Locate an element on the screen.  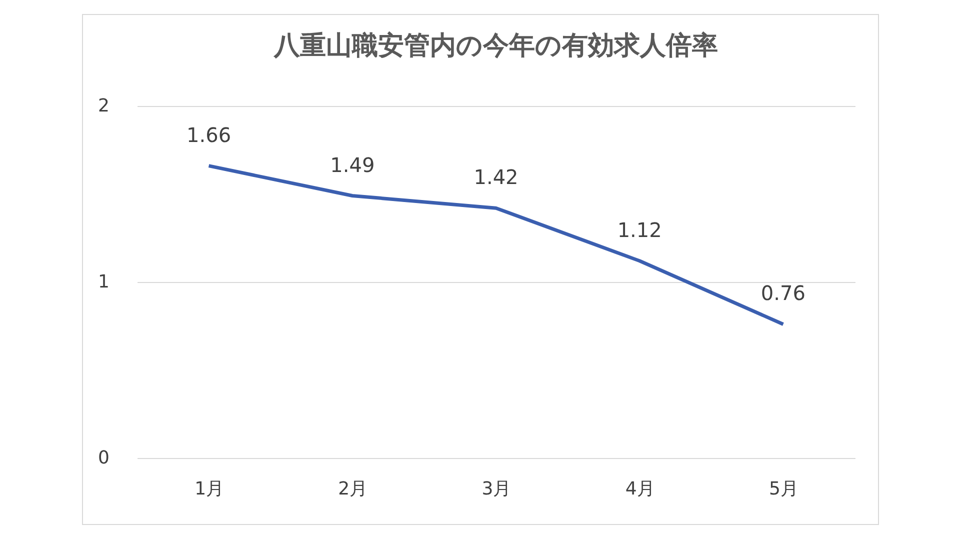
x-tick-label: 5月 is located at coordinates (783, 489).